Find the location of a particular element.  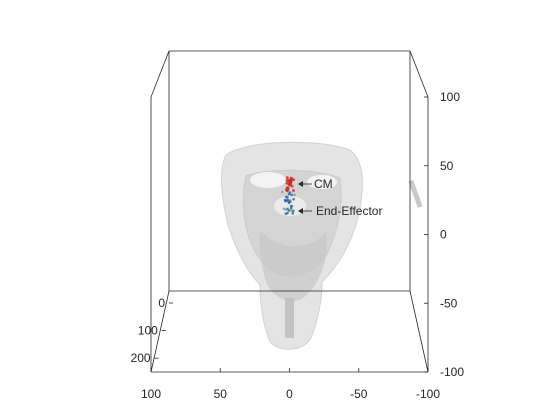

annotation-cm-label: CM is located at coordinates (323, 184).